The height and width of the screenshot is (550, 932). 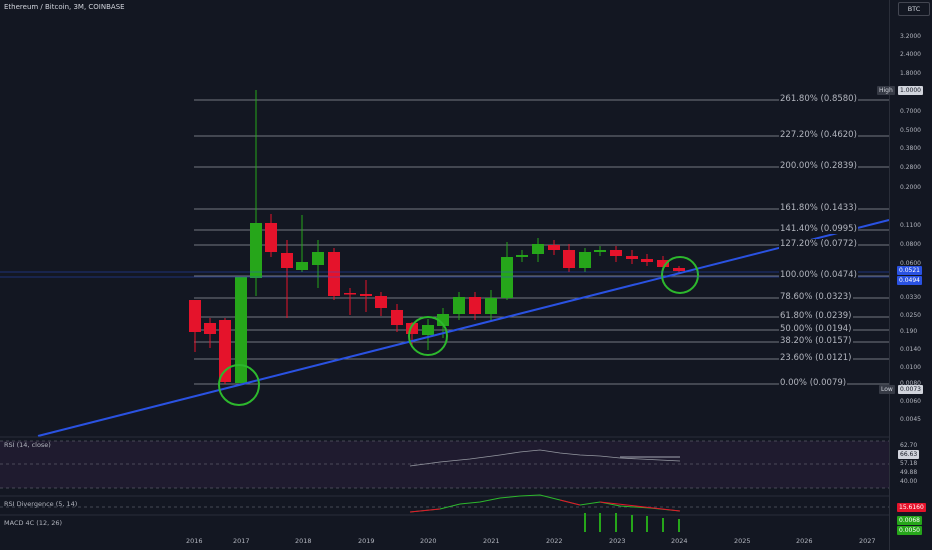 I want to click on time-tick: 2024, so click(x=679, y=541).